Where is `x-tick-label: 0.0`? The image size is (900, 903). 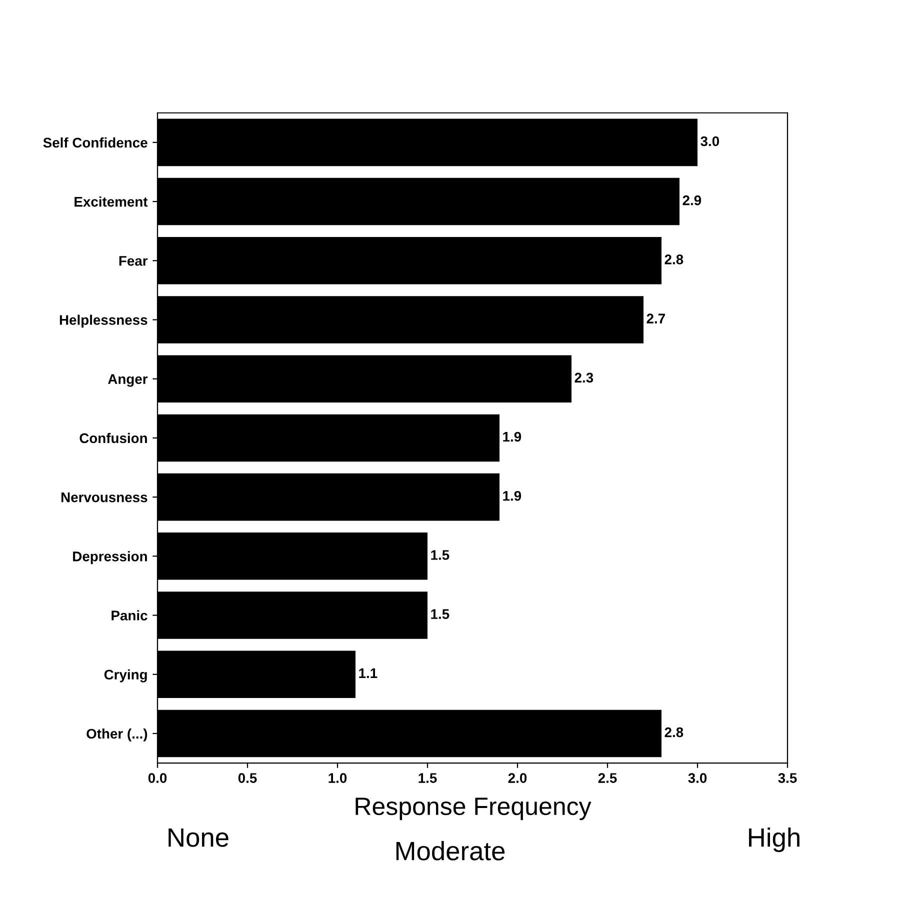 x-tick-label: 0.0 is located at coordinates (157, 778).